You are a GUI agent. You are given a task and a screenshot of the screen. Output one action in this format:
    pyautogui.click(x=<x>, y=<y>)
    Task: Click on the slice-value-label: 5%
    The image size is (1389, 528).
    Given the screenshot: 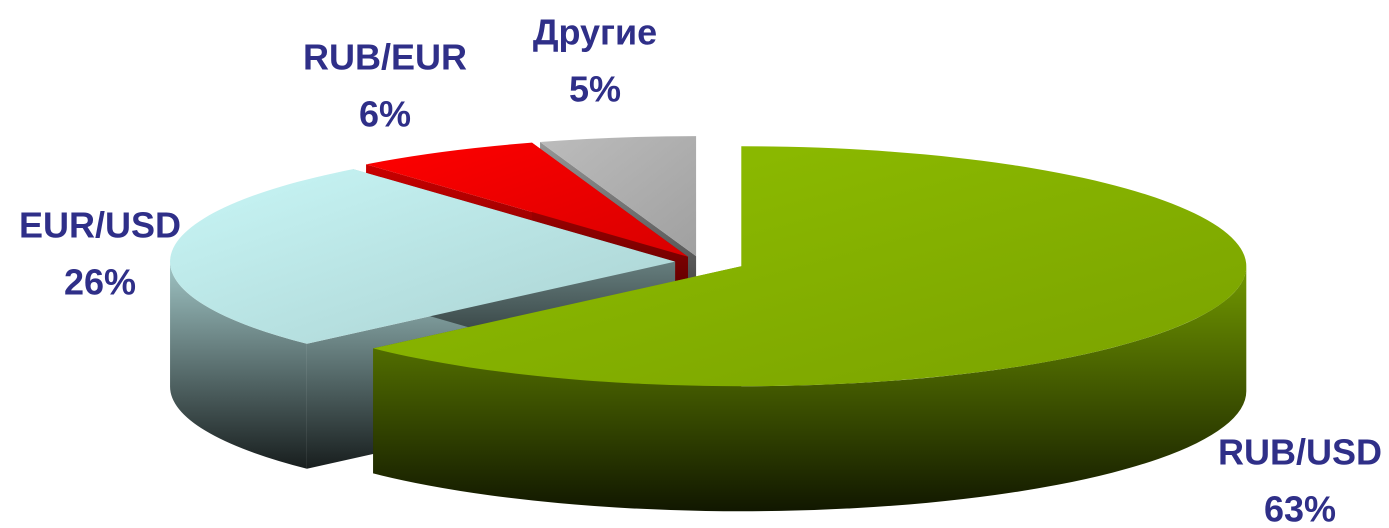 What is the action you would take?
    pyautogui.click(x=595, y=89)
    